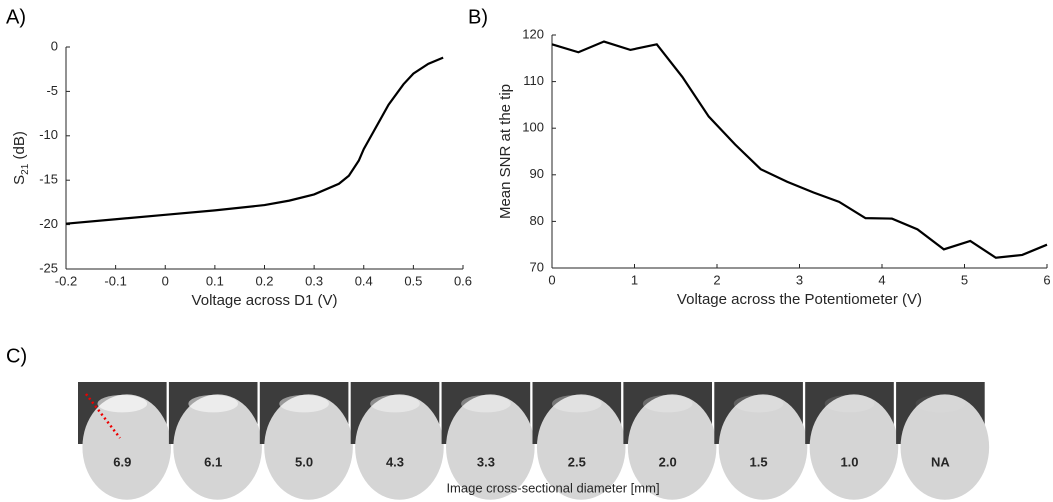  I want to click on x-tick-label: -0.1, so click(115, 280).